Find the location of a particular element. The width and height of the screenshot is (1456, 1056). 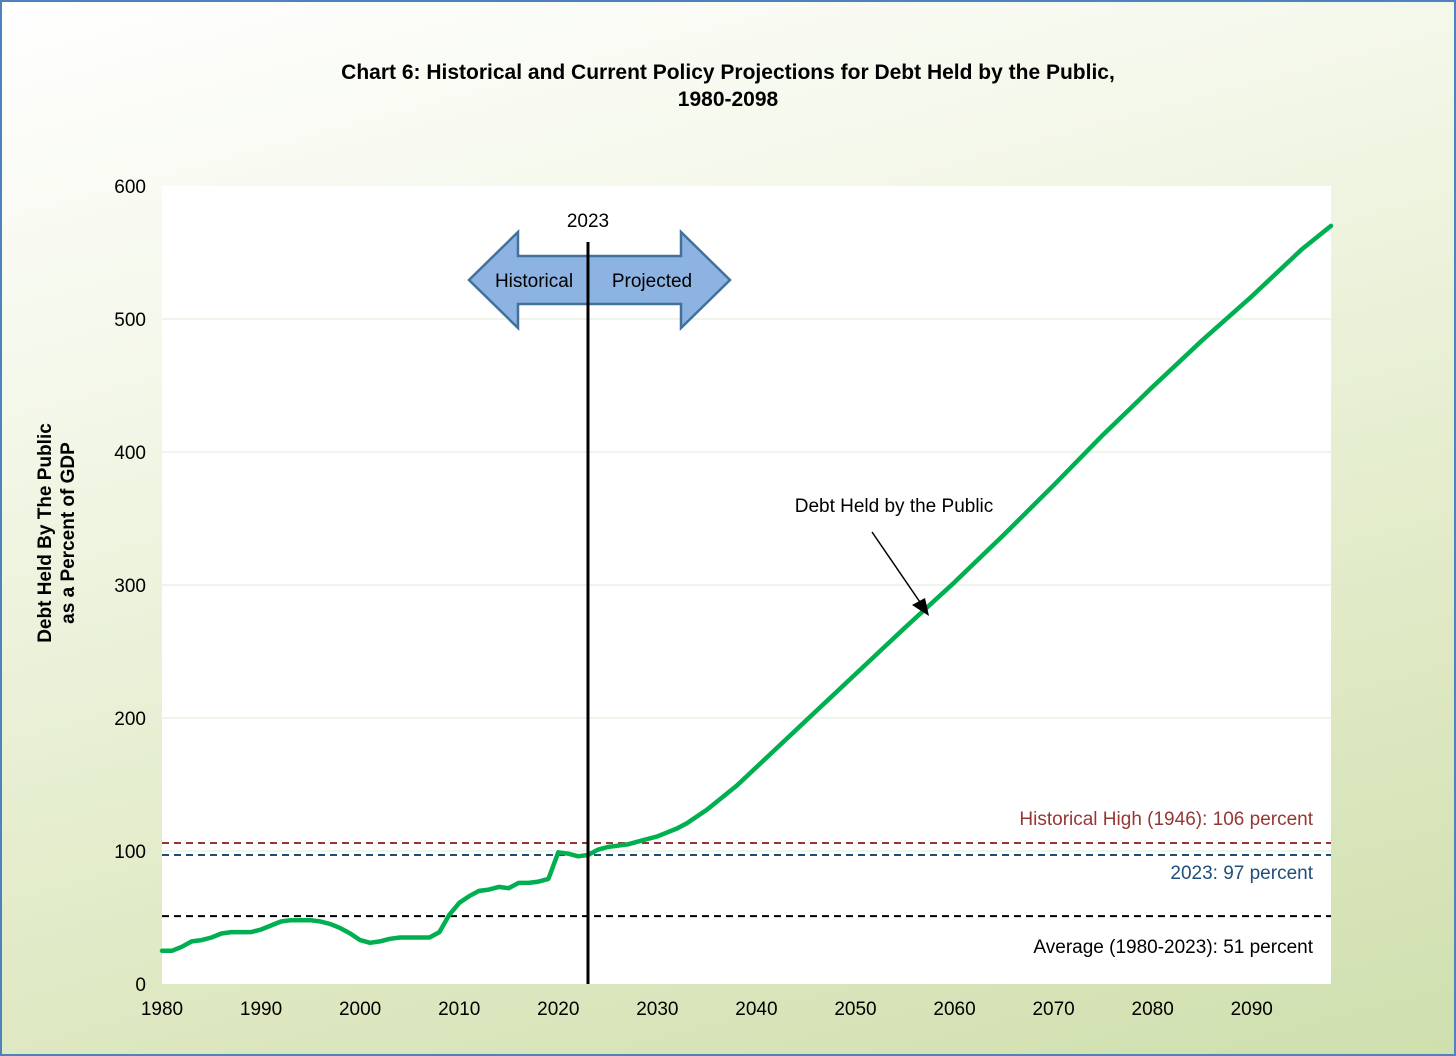

x-tick-2020: 2020 is located at coordinates (558, 1009).